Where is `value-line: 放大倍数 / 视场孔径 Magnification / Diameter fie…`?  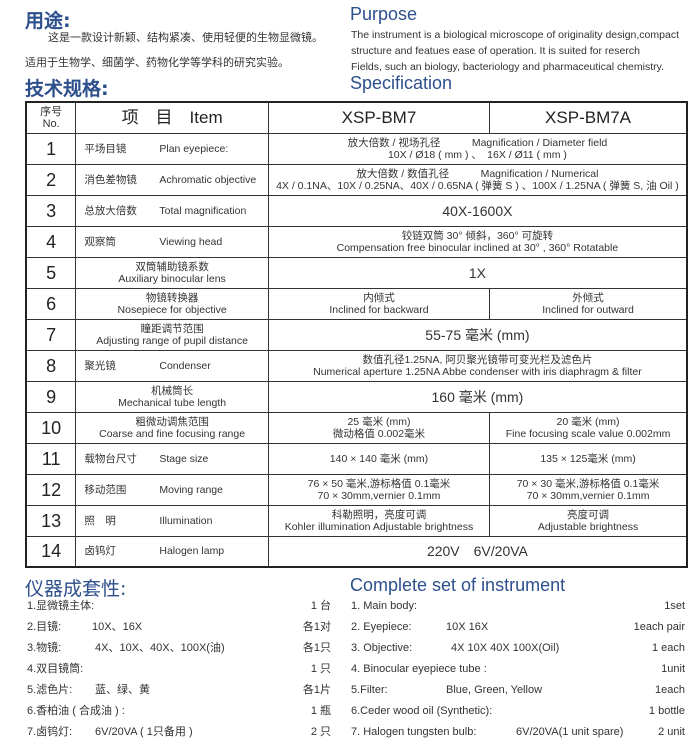 value-line: 放大倍数 / 视场孔径 Magnification / Diameter fie… is located at coordinates (477, 142).